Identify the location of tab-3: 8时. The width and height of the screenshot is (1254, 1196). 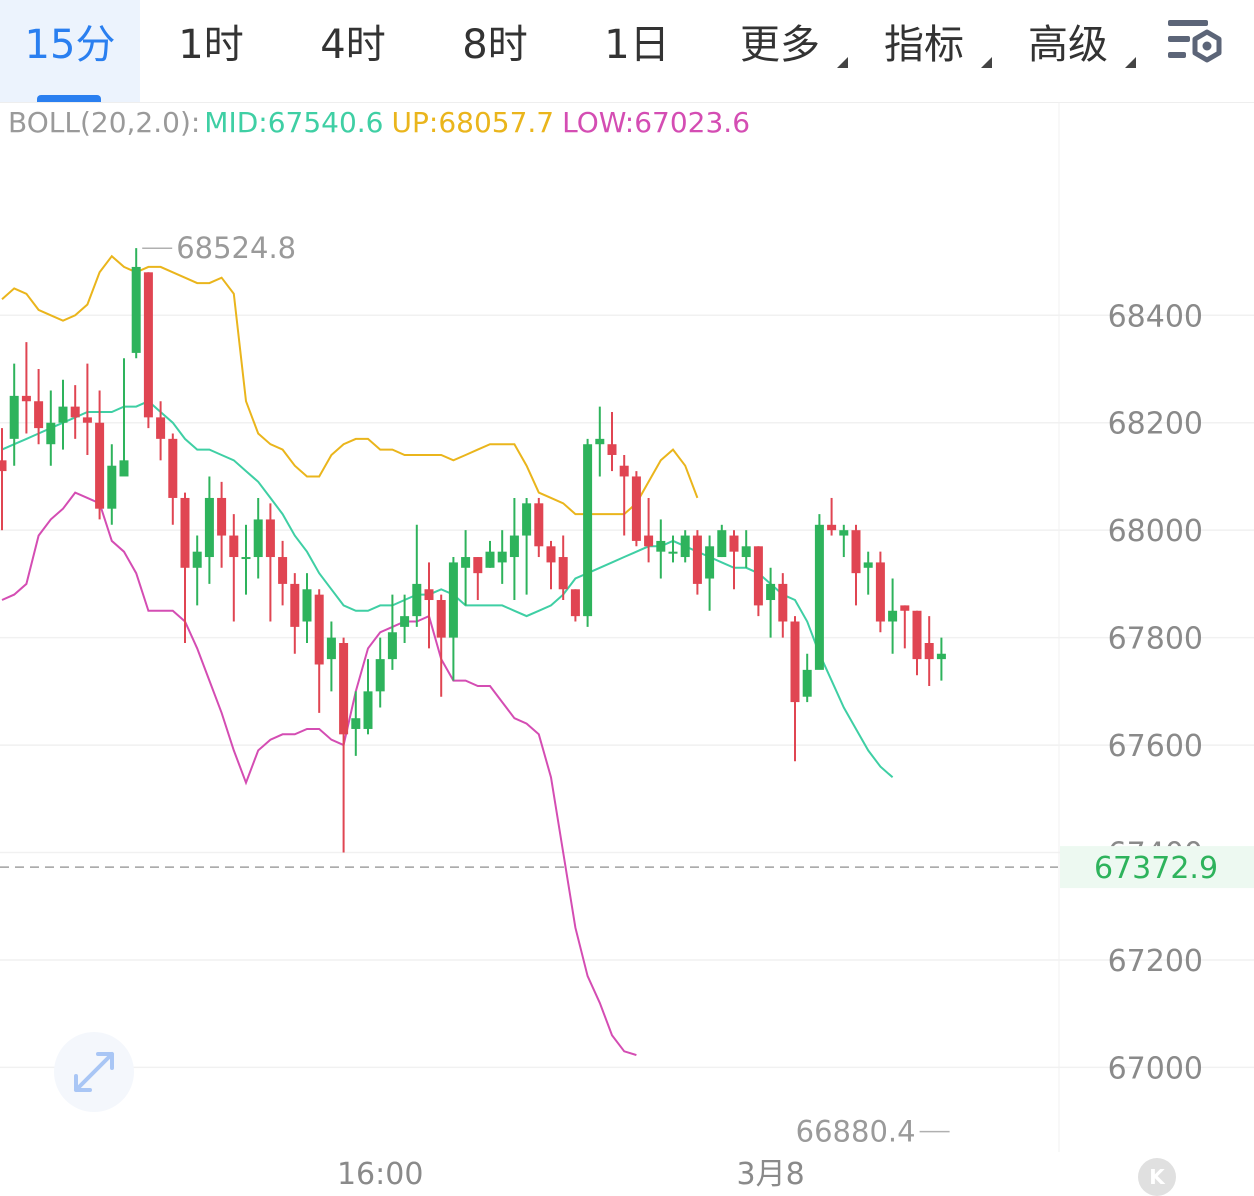
(495, 51).